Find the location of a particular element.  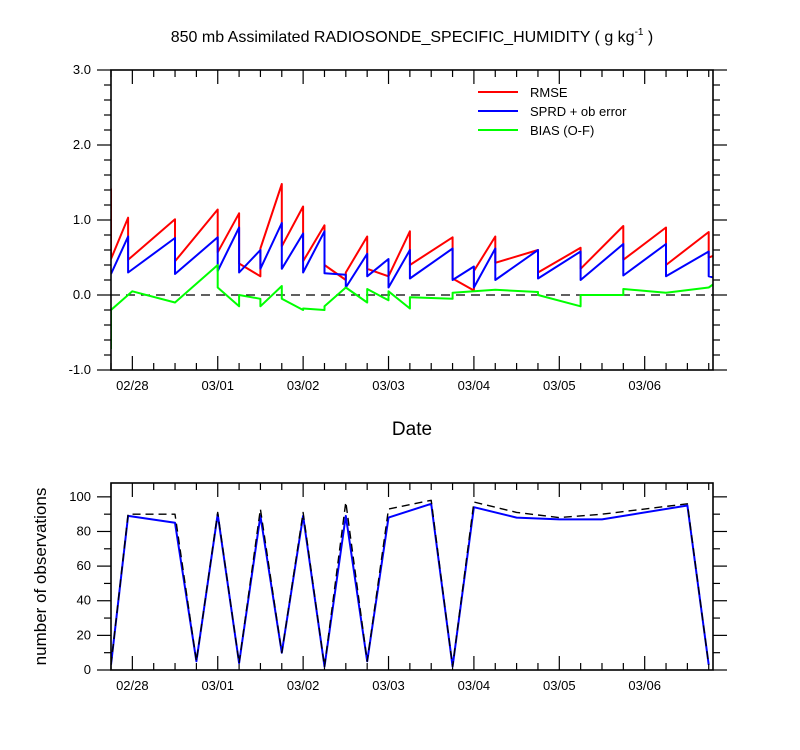

y-tick-label: 100 is located at coordinates (80, 496).